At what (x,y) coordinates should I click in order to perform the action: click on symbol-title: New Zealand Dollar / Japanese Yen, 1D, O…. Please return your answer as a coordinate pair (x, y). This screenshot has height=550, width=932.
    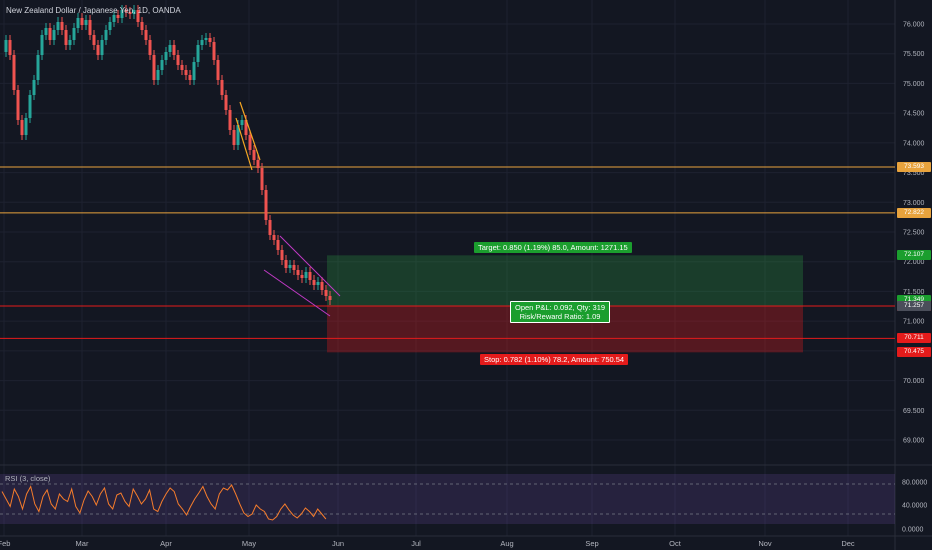
    Looking at the image, I should click on (93, 10).